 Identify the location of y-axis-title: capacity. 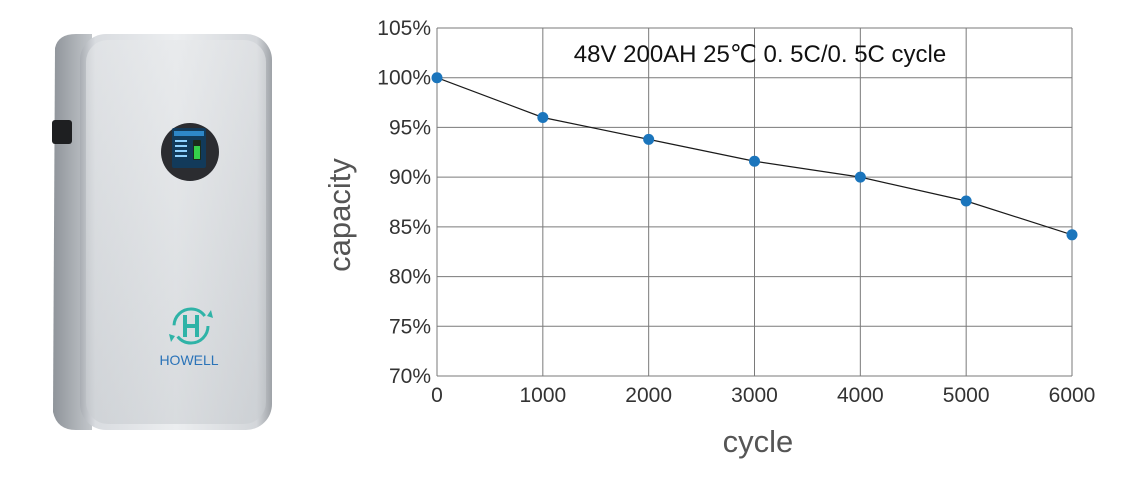
(339, 215).